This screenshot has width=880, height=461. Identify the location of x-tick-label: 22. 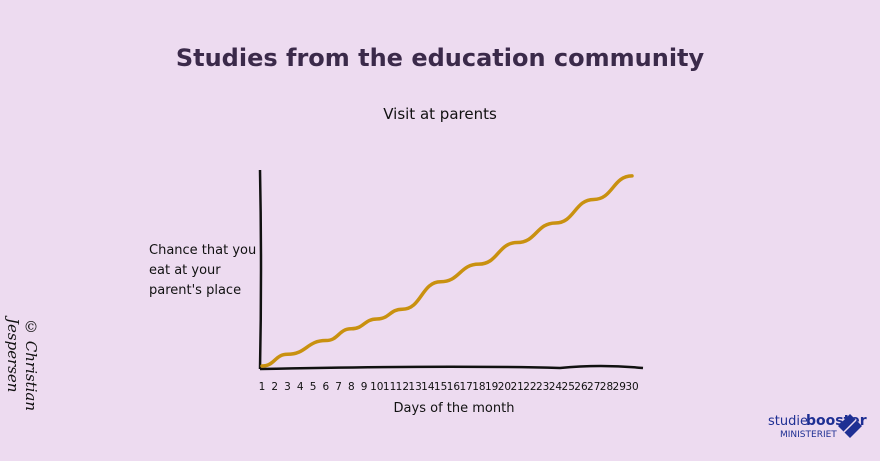
(529, 387).